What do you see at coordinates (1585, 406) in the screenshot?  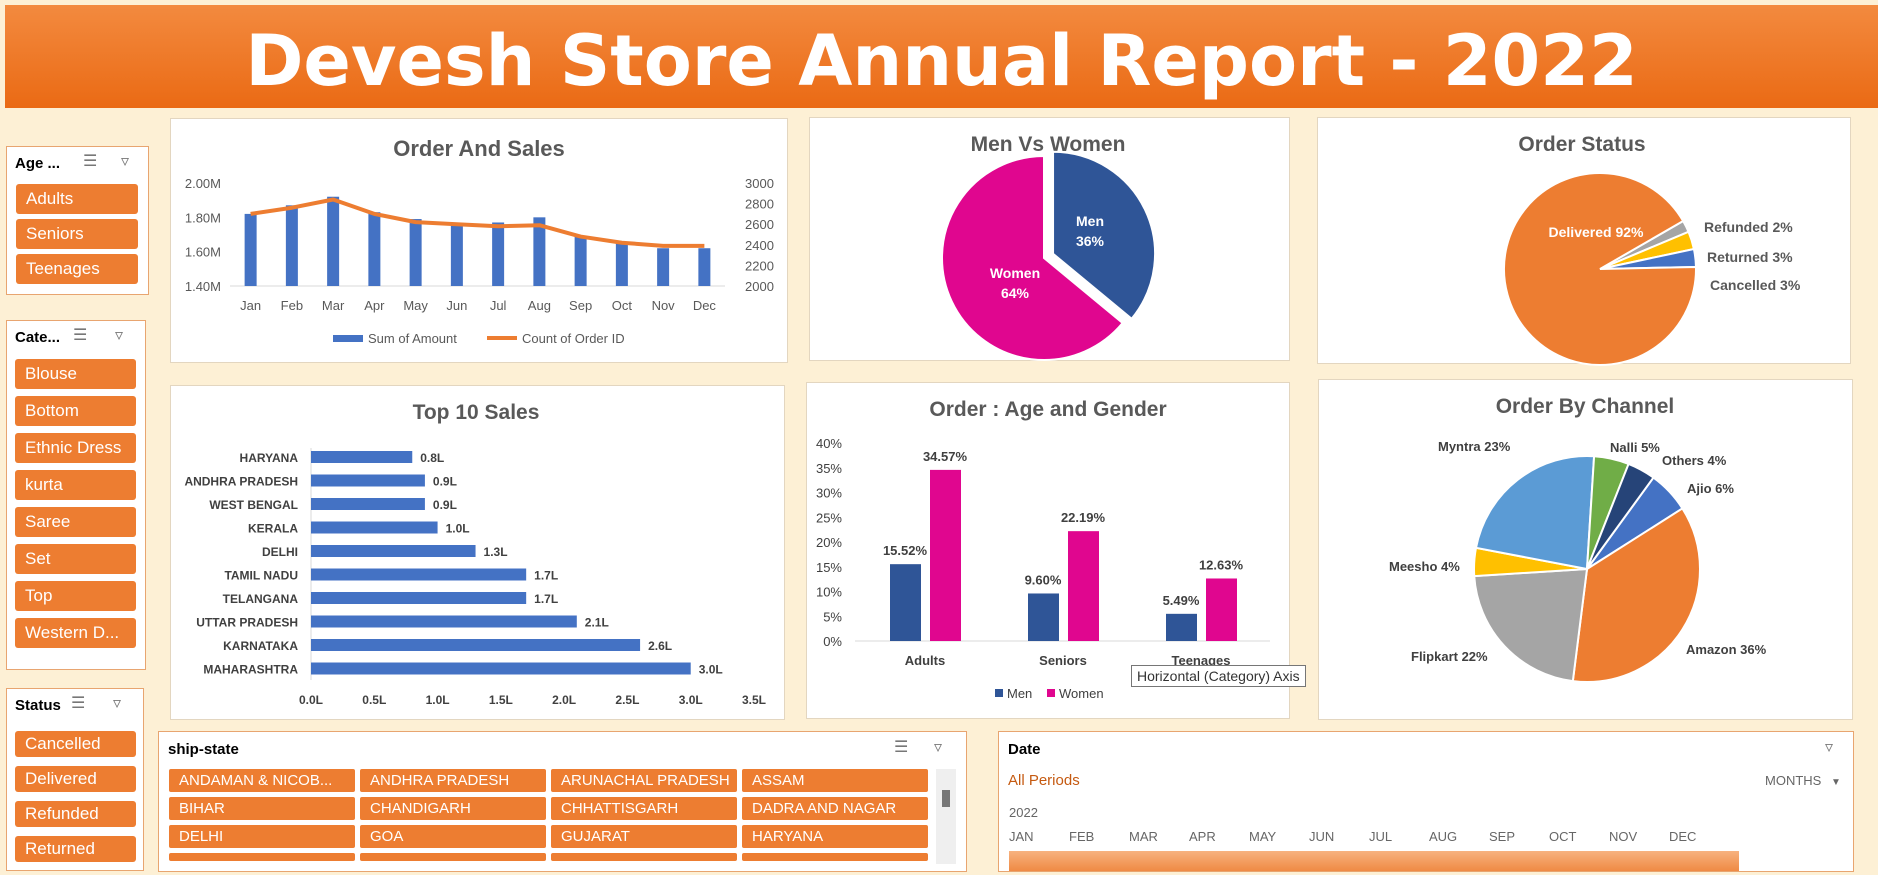 I see `chart-title: Order By Channel` at bounding box center [1585, 406].